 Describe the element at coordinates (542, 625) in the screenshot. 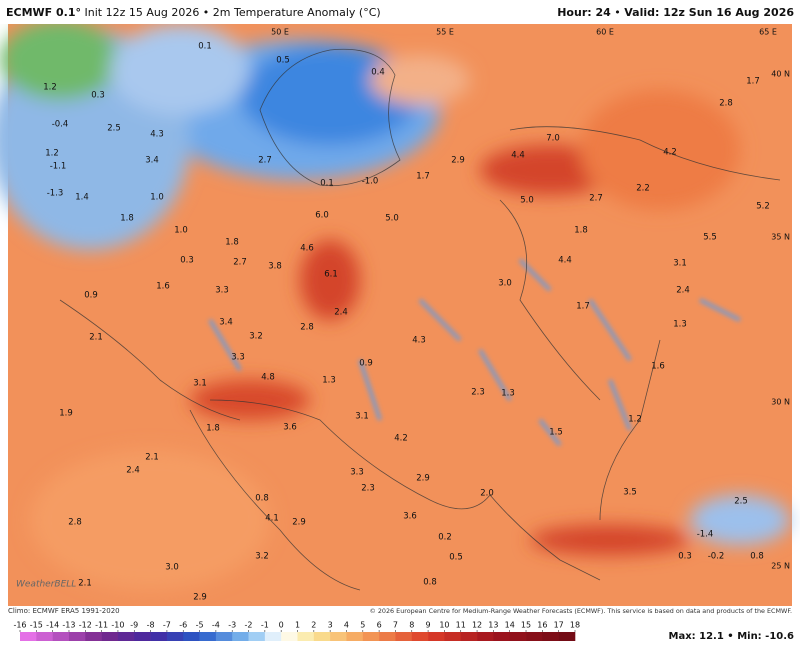

I see `colorbar-tick-label: 16` at that location.